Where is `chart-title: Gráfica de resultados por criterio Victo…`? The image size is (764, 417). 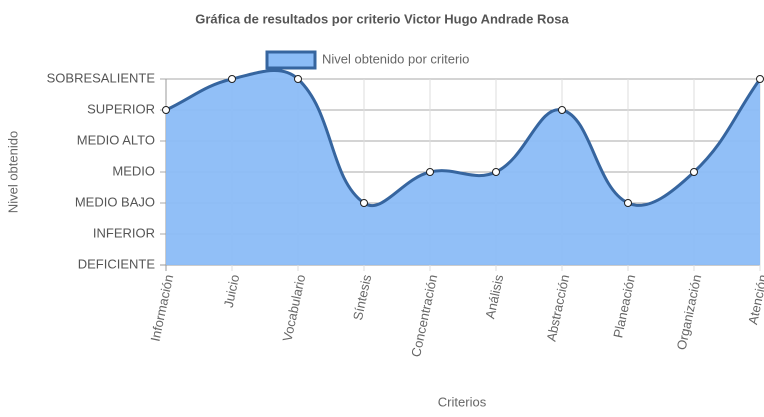 chart-title: Gráfica de resultados por criterio Victo… is located at coordinates (382, 18).